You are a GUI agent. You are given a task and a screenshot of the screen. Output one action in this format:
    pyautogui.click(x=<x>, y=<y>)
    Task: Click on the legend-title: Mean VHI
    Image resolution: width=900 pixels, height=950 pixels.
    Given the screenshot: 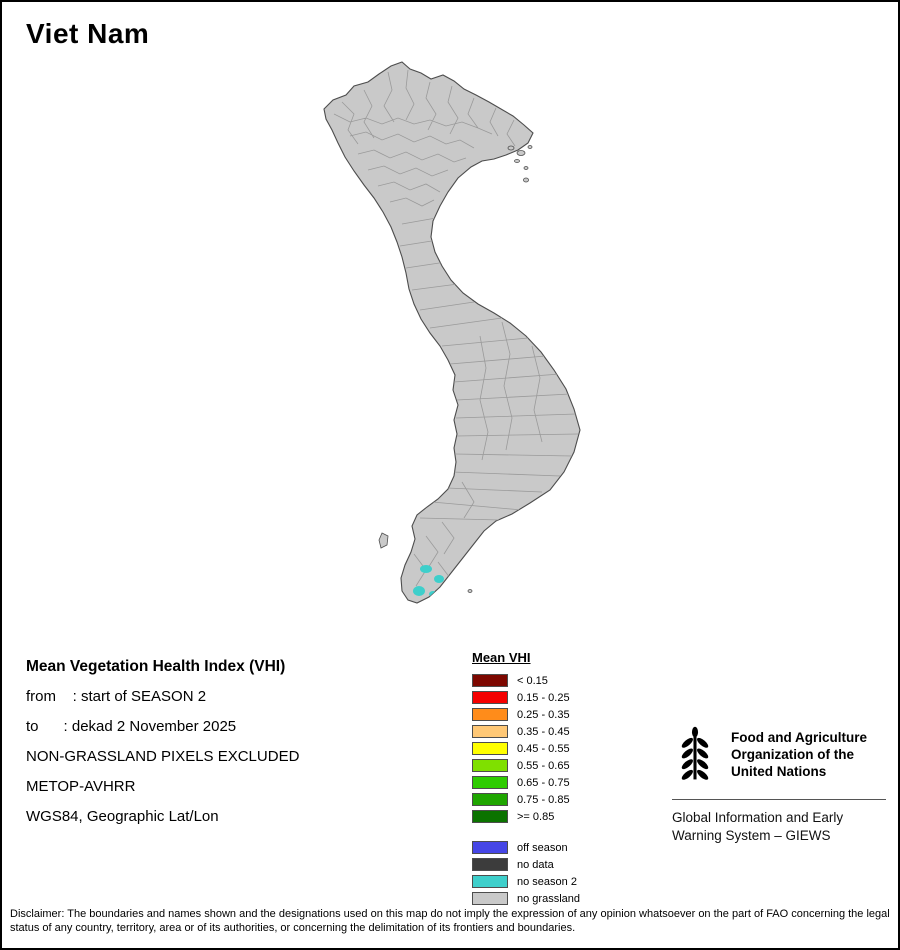 What is the action you would take?
    pyautogui.click(x=501, y=657)
    